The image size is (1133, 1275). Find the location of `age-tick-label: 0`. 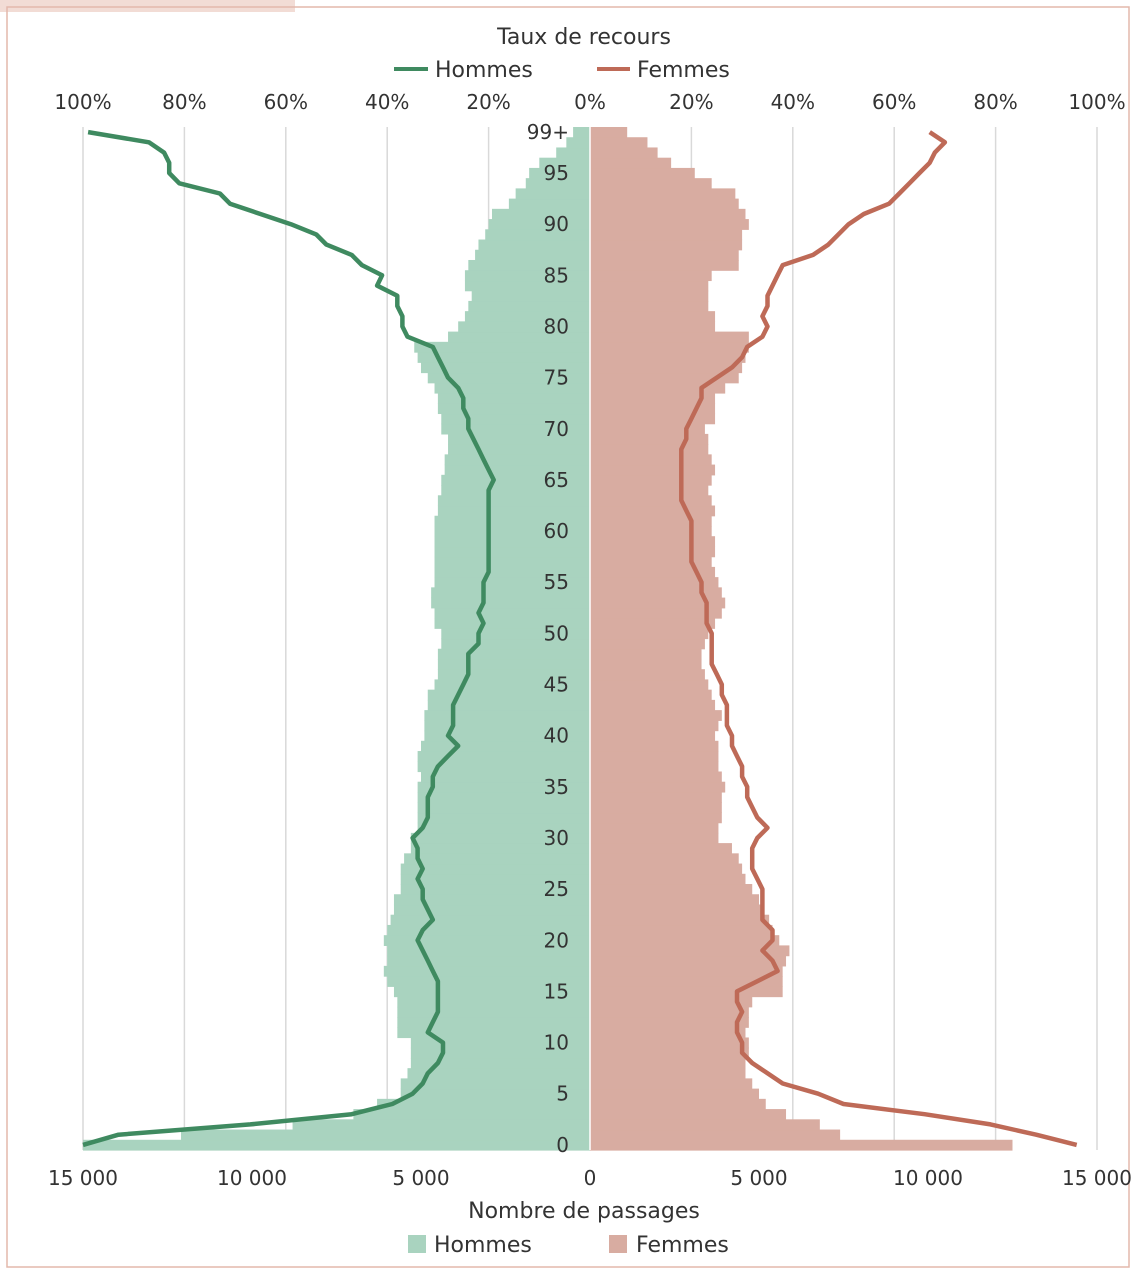

age-tick-label: 0 is located at coordinates (562, 1145).